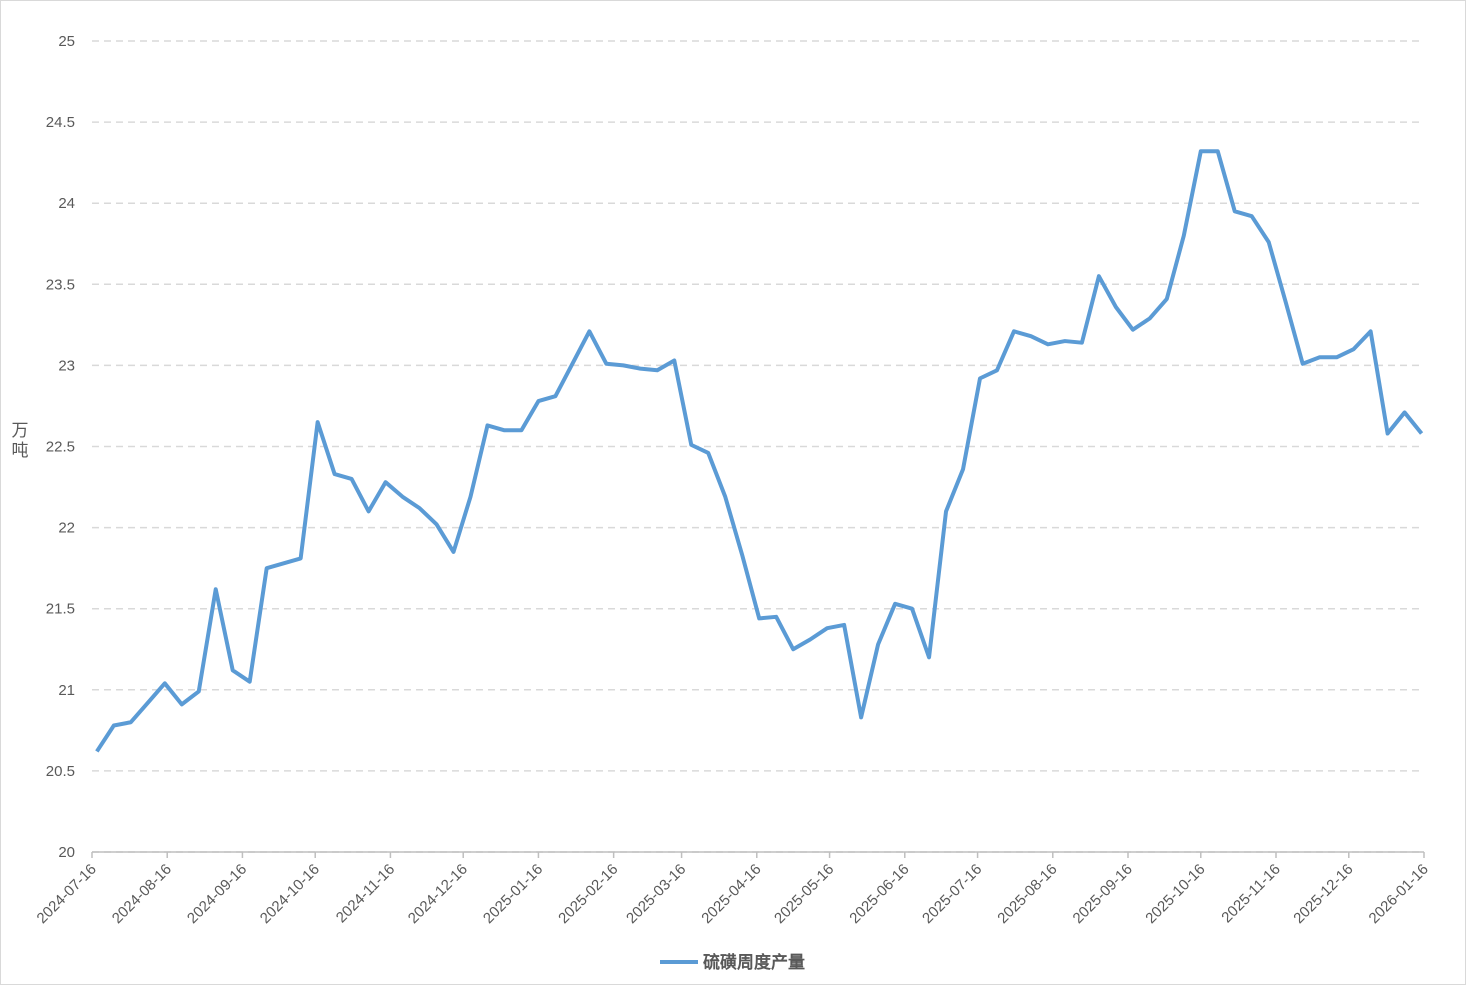 Image resolution: width=1466 pixels, height=985 pixels. Describe the element at coordinates (66, 365) in the screenshot. I see `y-tick-label: 23` at that location.